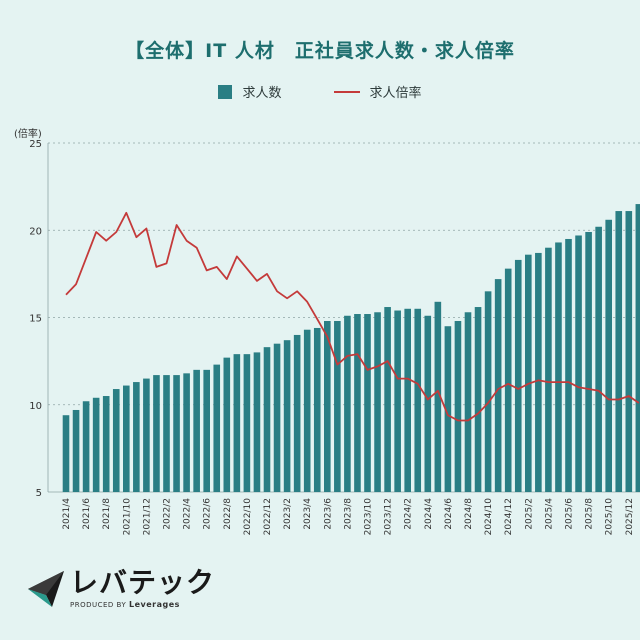 This screenshot has width=640, height=640. What do you see at coordinates (46, 588) in the screenshot?
I see `logo-mark-icon` at bounding box center [46, 588].